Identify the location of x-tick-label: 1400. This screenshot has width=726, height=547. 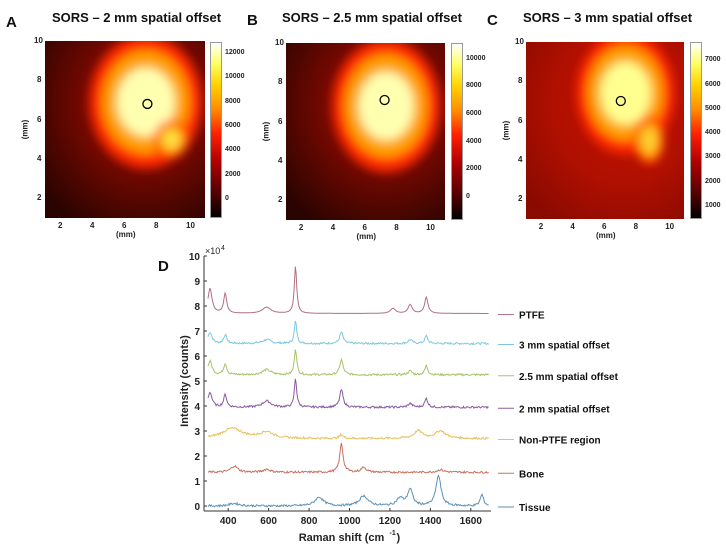
(430, 521).